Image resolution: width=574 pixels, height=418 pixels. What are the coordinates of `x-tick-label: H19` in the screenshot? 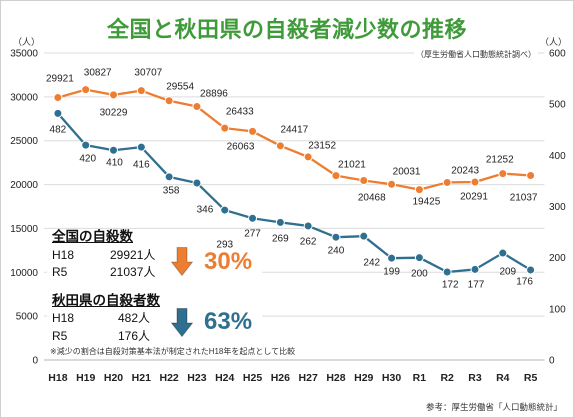 It's located at (85, 378).